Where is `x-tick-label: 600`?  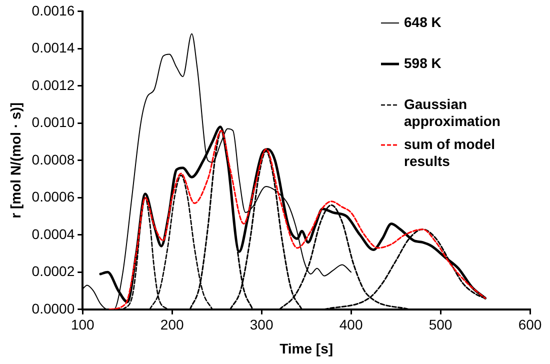
x-tick-label: 600 is located at coordinates (530, 324).